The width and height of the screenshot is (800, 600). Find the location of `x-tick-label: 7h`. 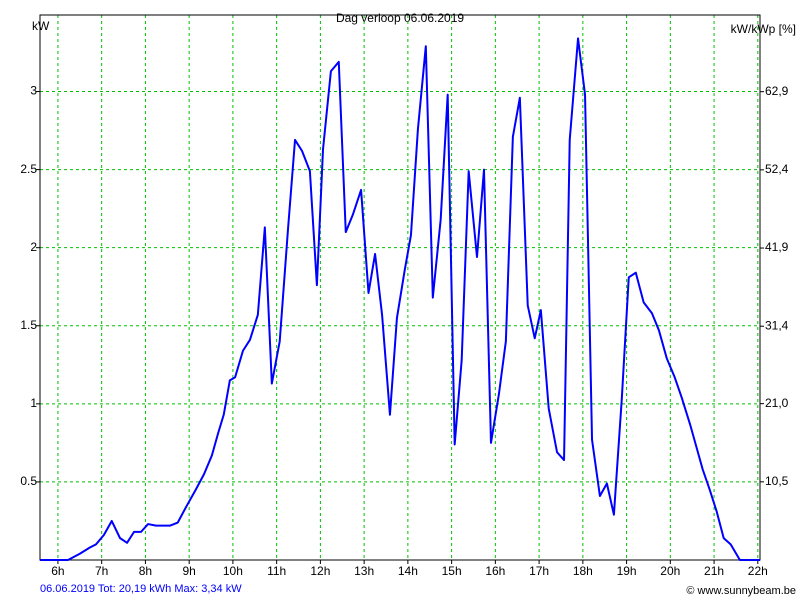

x-tick-label: 7h is located at coordinates (101, 571).